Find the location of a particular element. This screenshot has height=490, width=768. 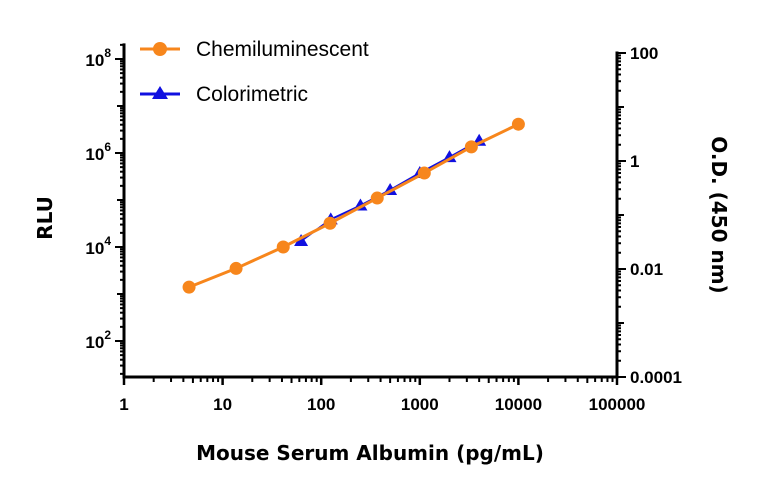

y-right-tick-label: 0.0001 is located at coordinates (656, 377).